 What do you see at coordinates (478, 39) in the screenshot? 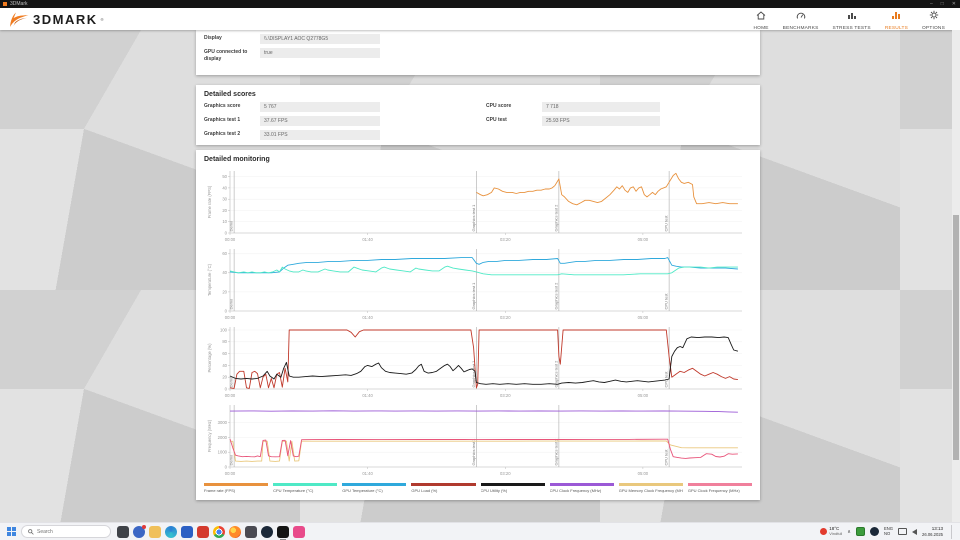
I see `info-row: Display \\.\DISPLAY1 AOC Q2778G5` at bounding box center [478, 39].